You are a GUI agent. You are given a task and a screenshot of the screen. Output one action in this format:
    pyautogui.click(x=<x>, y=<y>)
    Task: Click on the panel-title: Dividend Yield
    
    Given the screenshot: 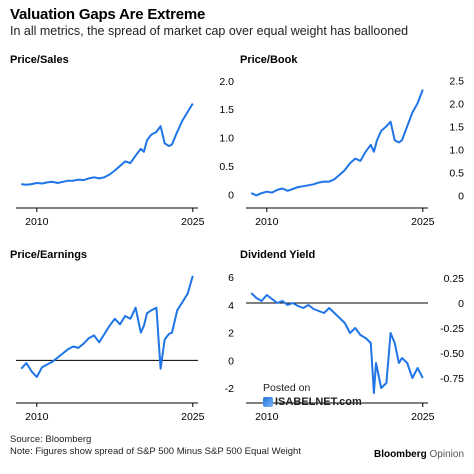 What is the action you would take?
    pyautogui.click(x=277, y=255)
    